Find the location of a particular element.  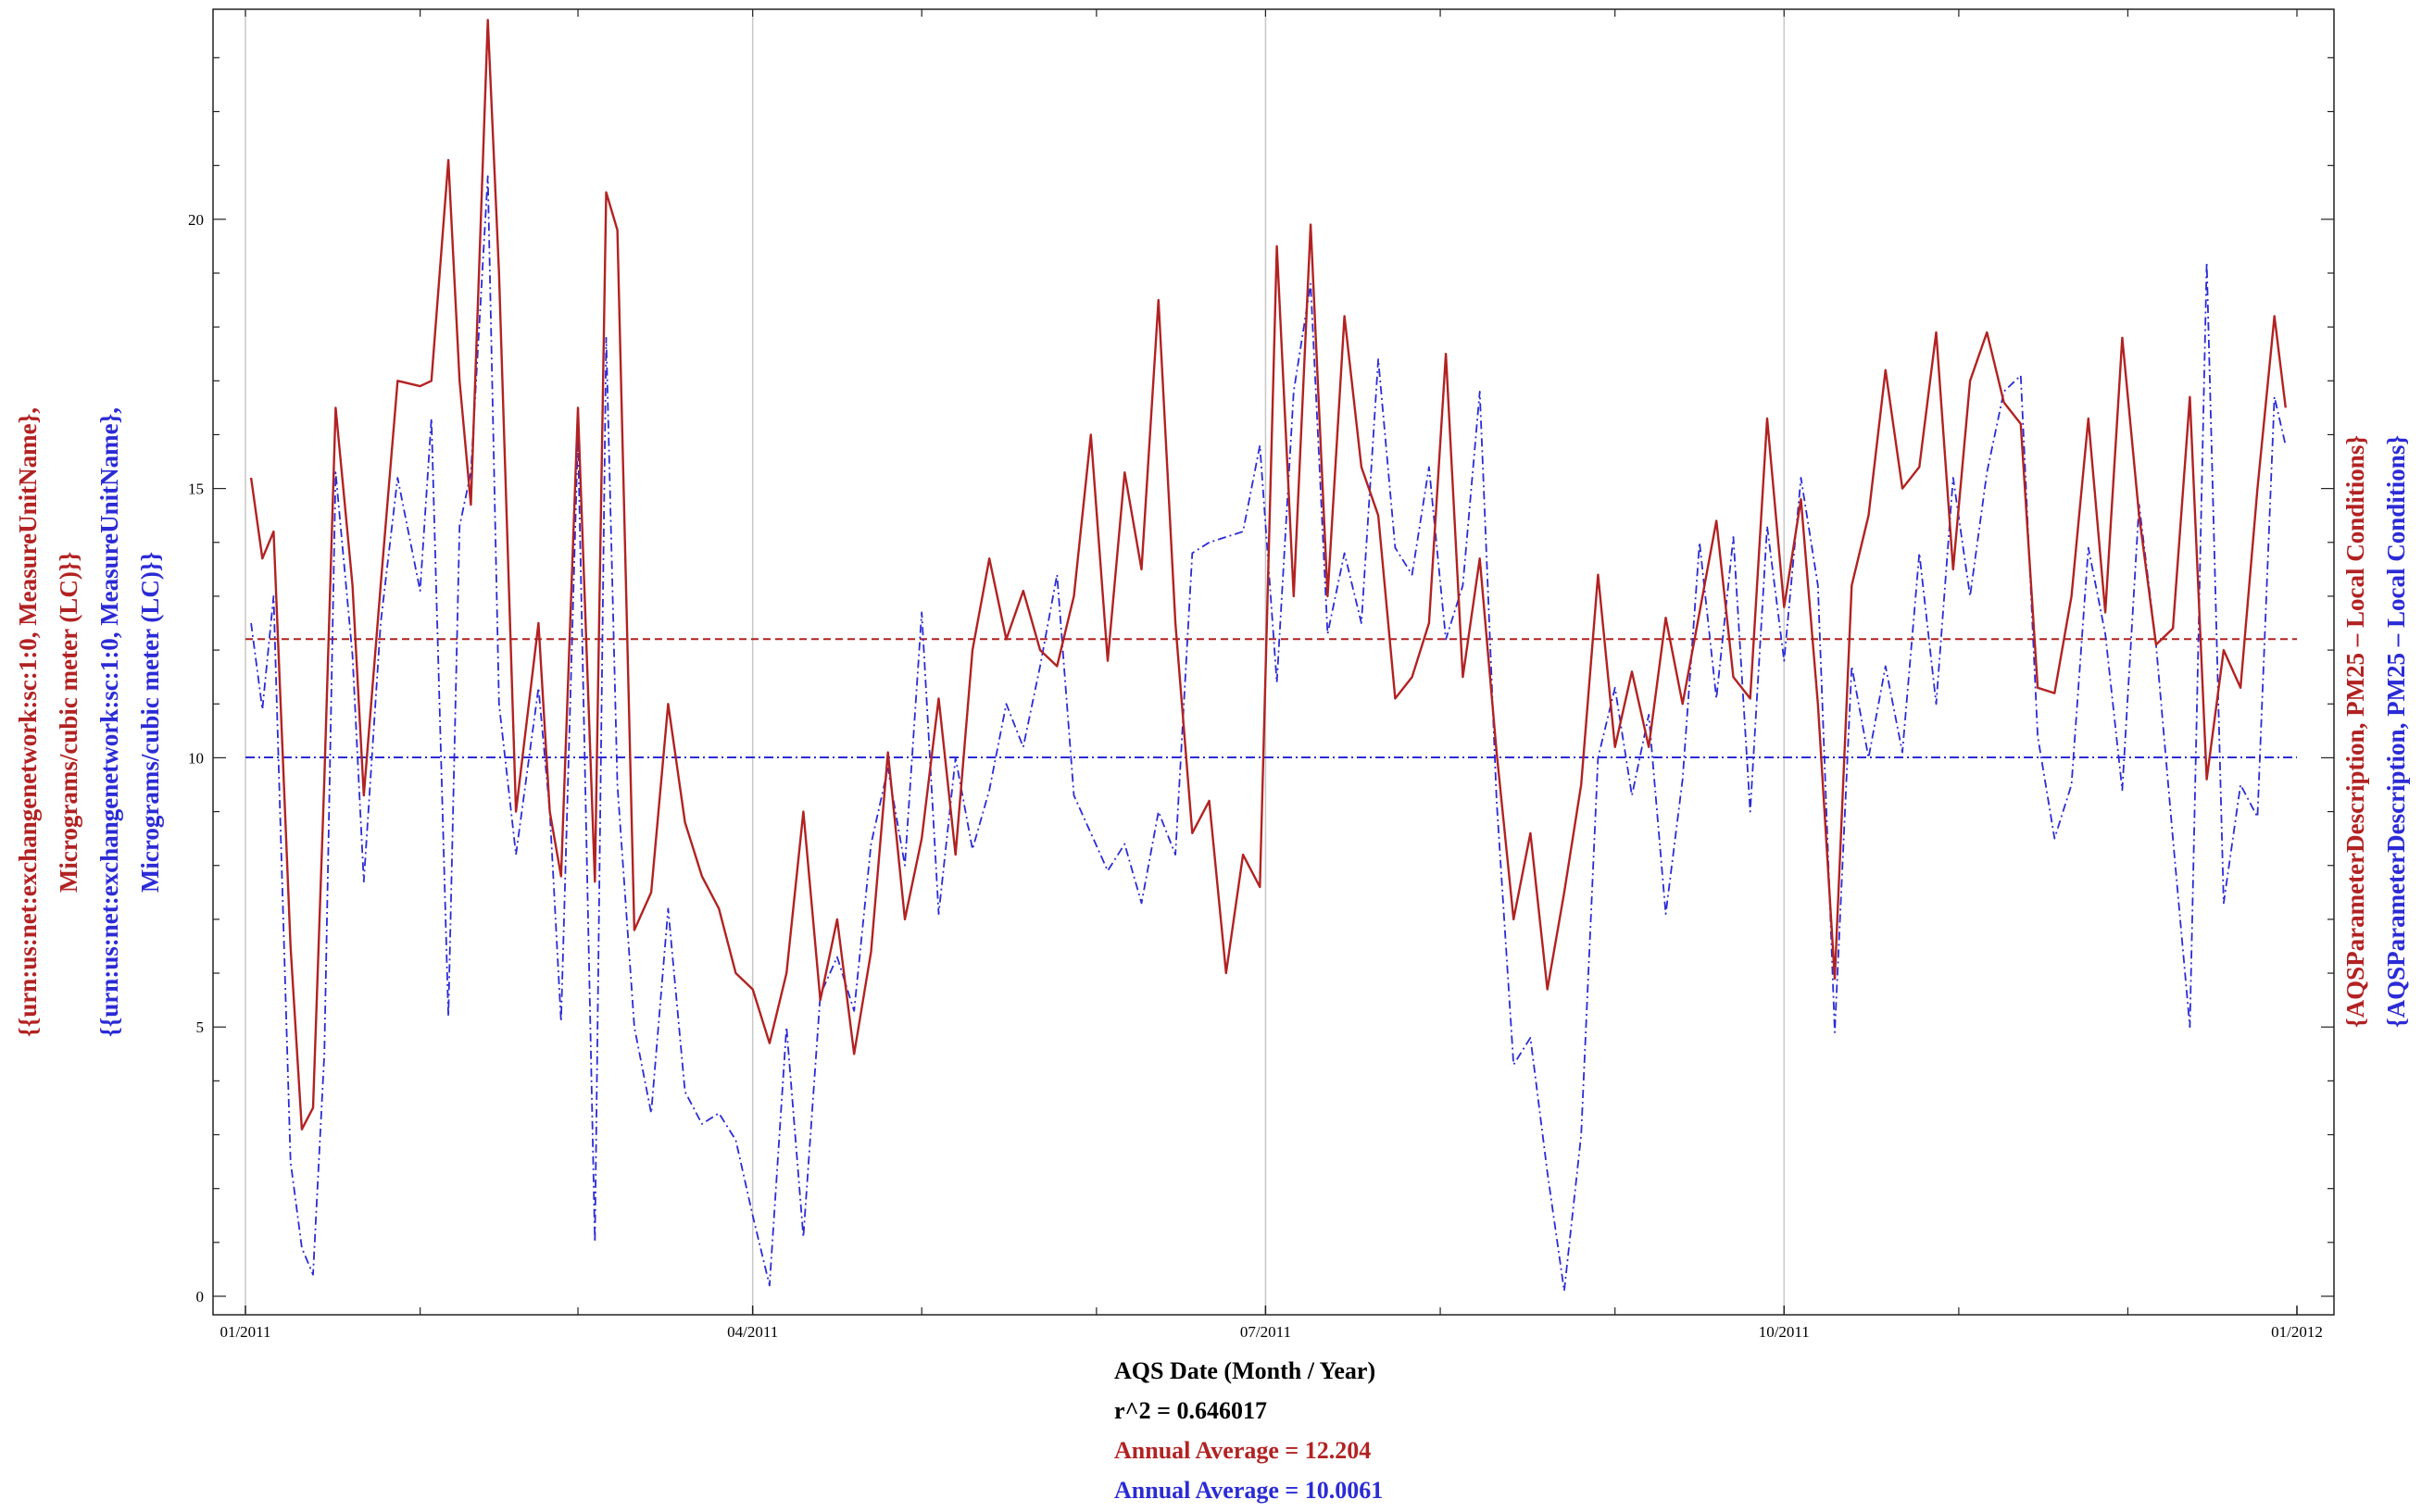

annual-average-lines is located at coordinates (1271, 699).